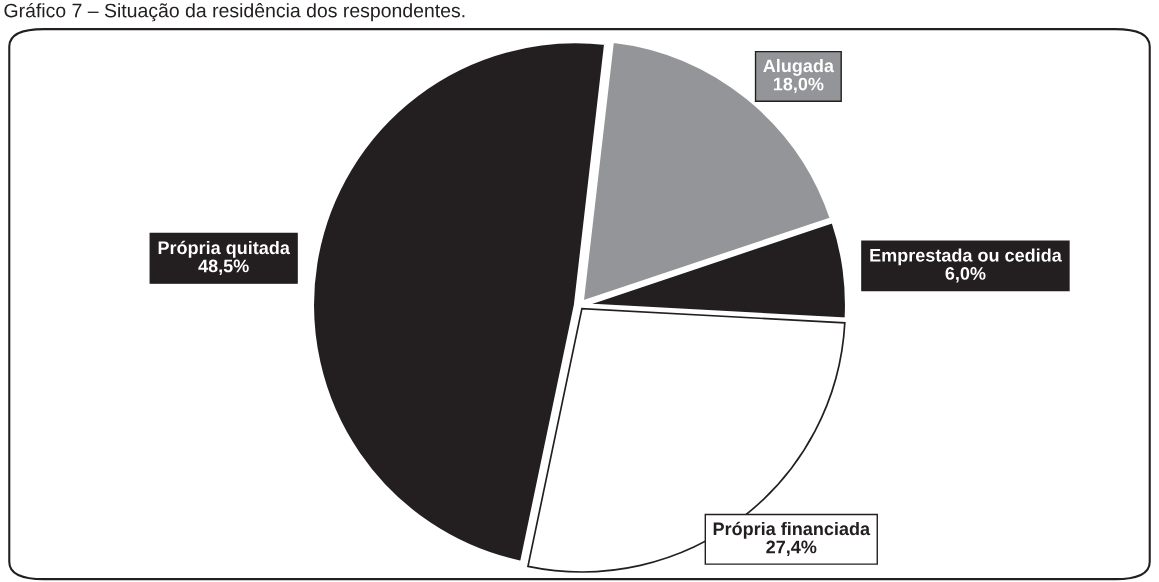 The height and width of the screenshot is (582, 1159). What do you see at coordinates (234, 12) in the screenshot?
I see `chart-title: Gráfico 7 – Situação da residência dos respondentes.` at bounding box center [234, 12].